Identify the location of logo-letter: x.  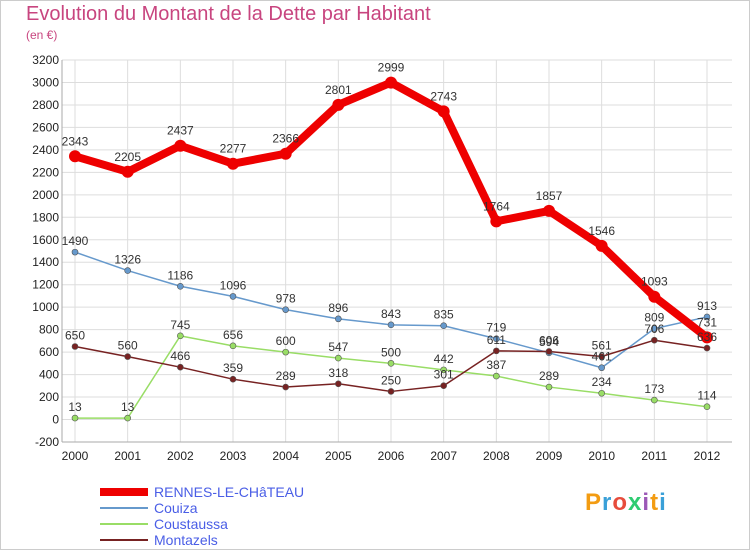
(635, 502).